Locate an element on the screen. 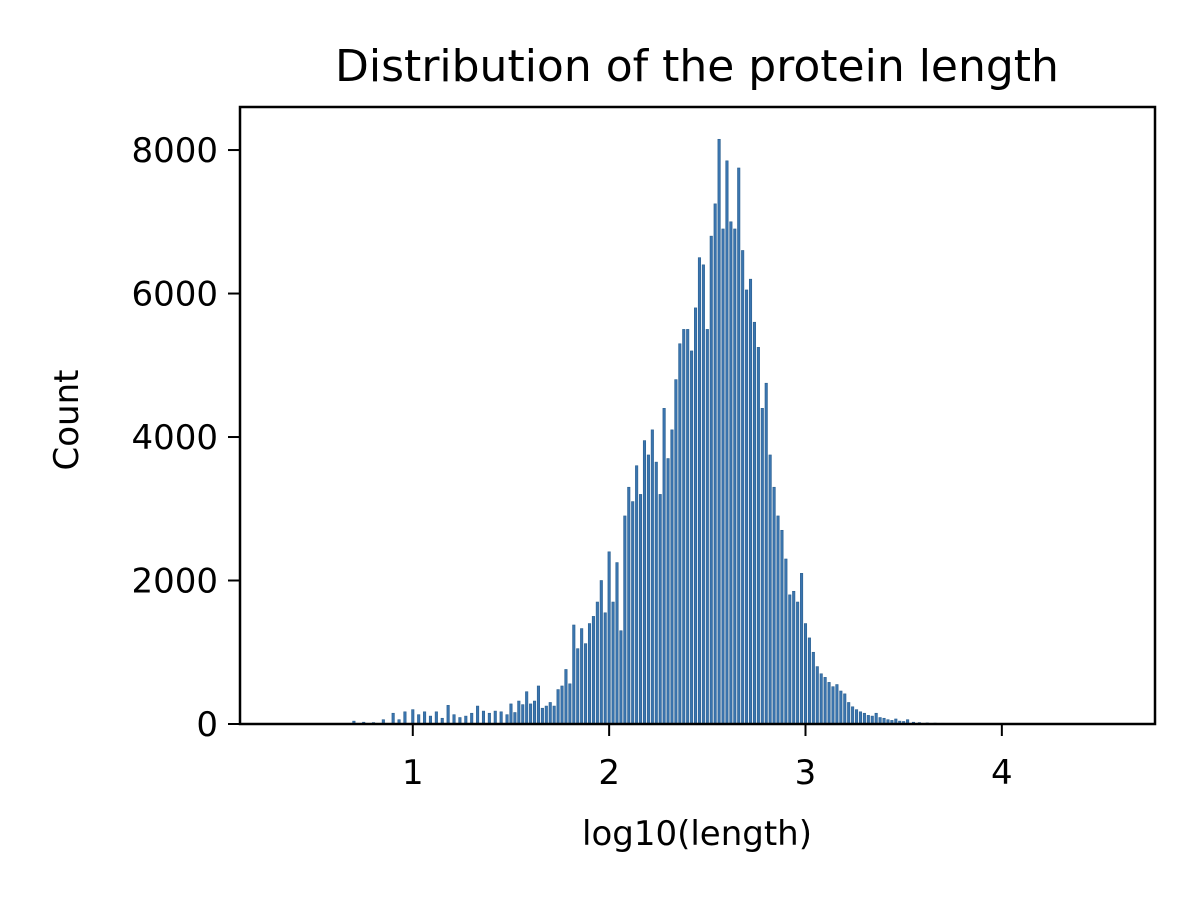  x-tick-label: 2 is located at coordinates (609, 773).